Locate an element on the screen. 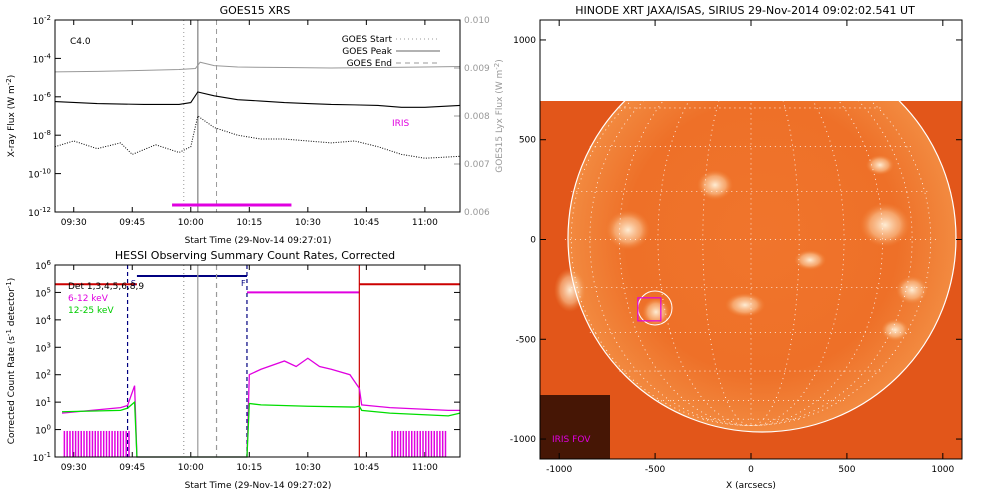 The image size is (1000, 500). goes-iris-annotation: IRIS is located at coordinates (401, 124).